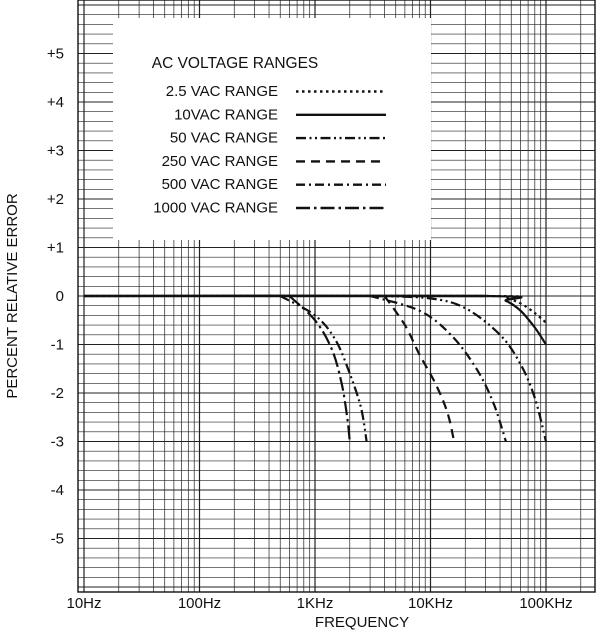 The image size is (599, 632). Describe the element at coordinates (215, 208) in the screenshot. I see `legend-entry-label: 1000 VAC RANGE` at that location.